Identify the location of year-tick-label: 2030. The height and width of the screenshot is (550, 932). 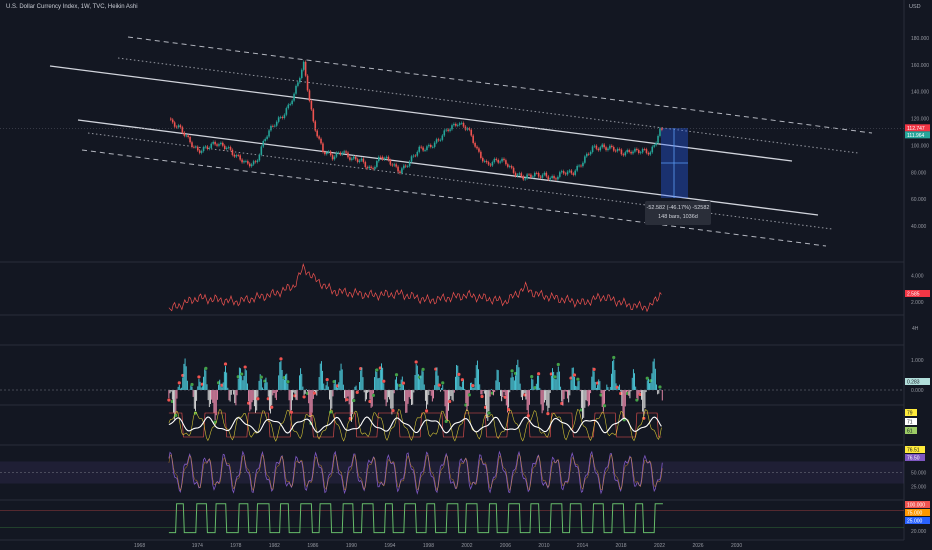
(736, 546).